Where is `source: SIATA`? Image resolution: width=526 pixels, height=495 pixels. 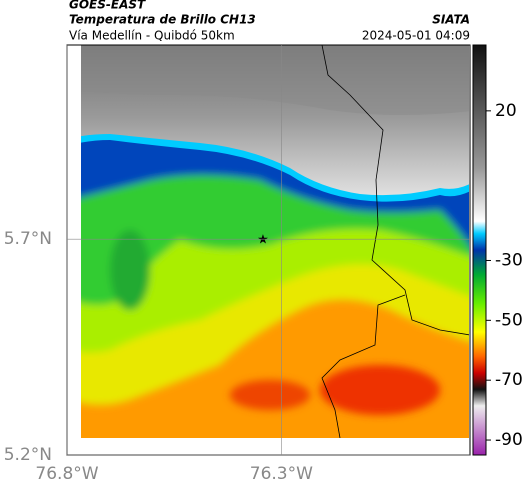
source: SIATA is located at coordinates (451, 20).